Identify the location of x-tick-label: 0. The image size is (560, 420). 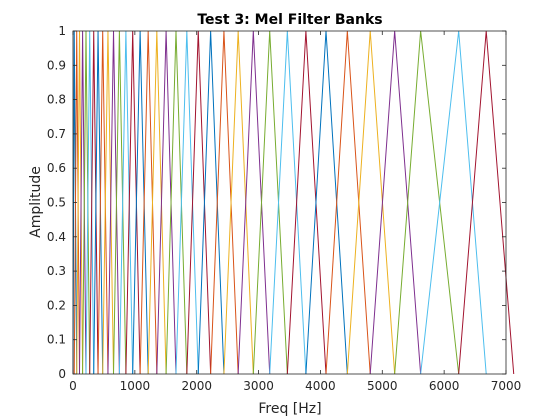
(73, 386).